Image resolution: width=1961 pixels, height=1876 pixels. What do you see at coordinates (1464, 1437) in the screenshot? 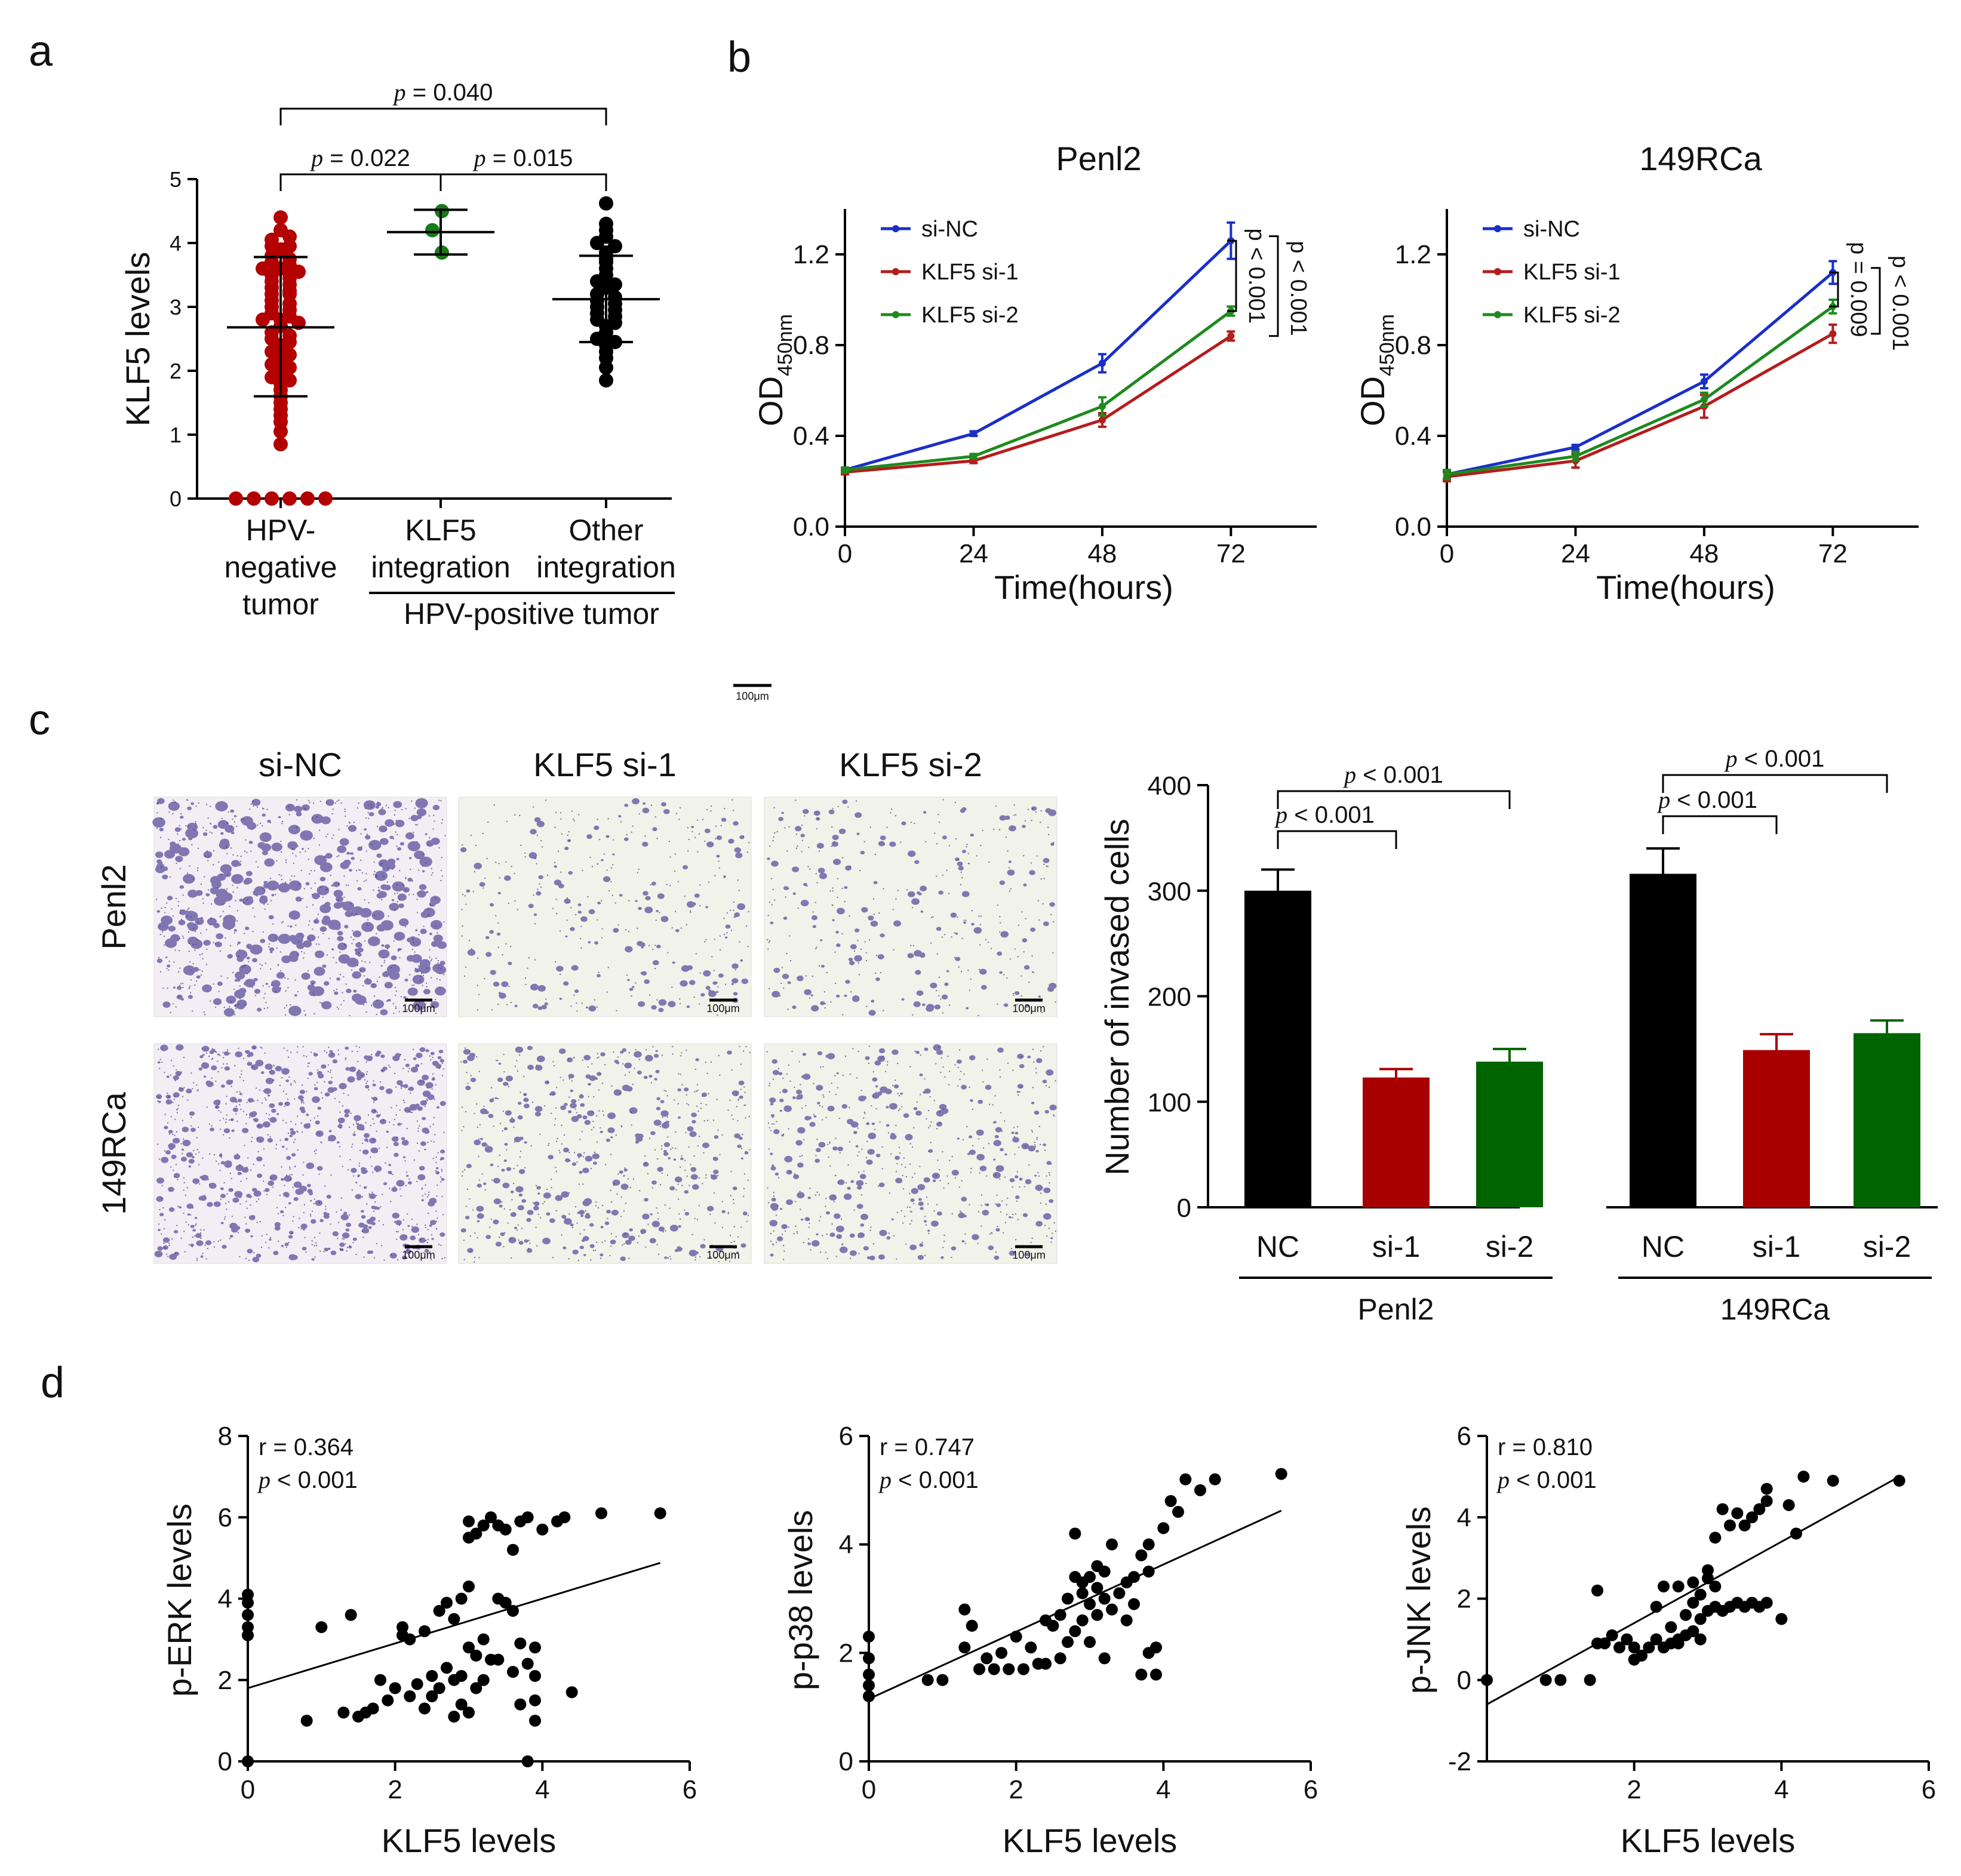
I see `y-tick-label: 6` at bounding box center [1464, 1437].